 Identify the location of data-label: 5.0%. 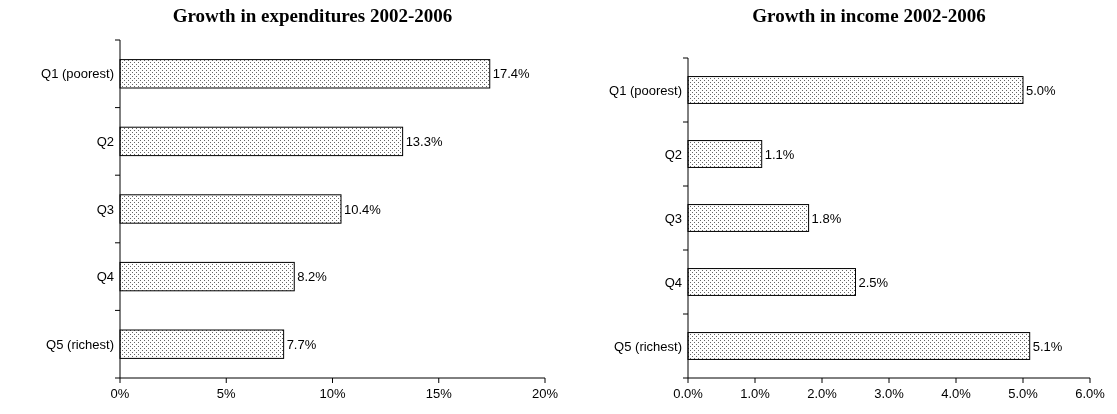
(1041, 90).